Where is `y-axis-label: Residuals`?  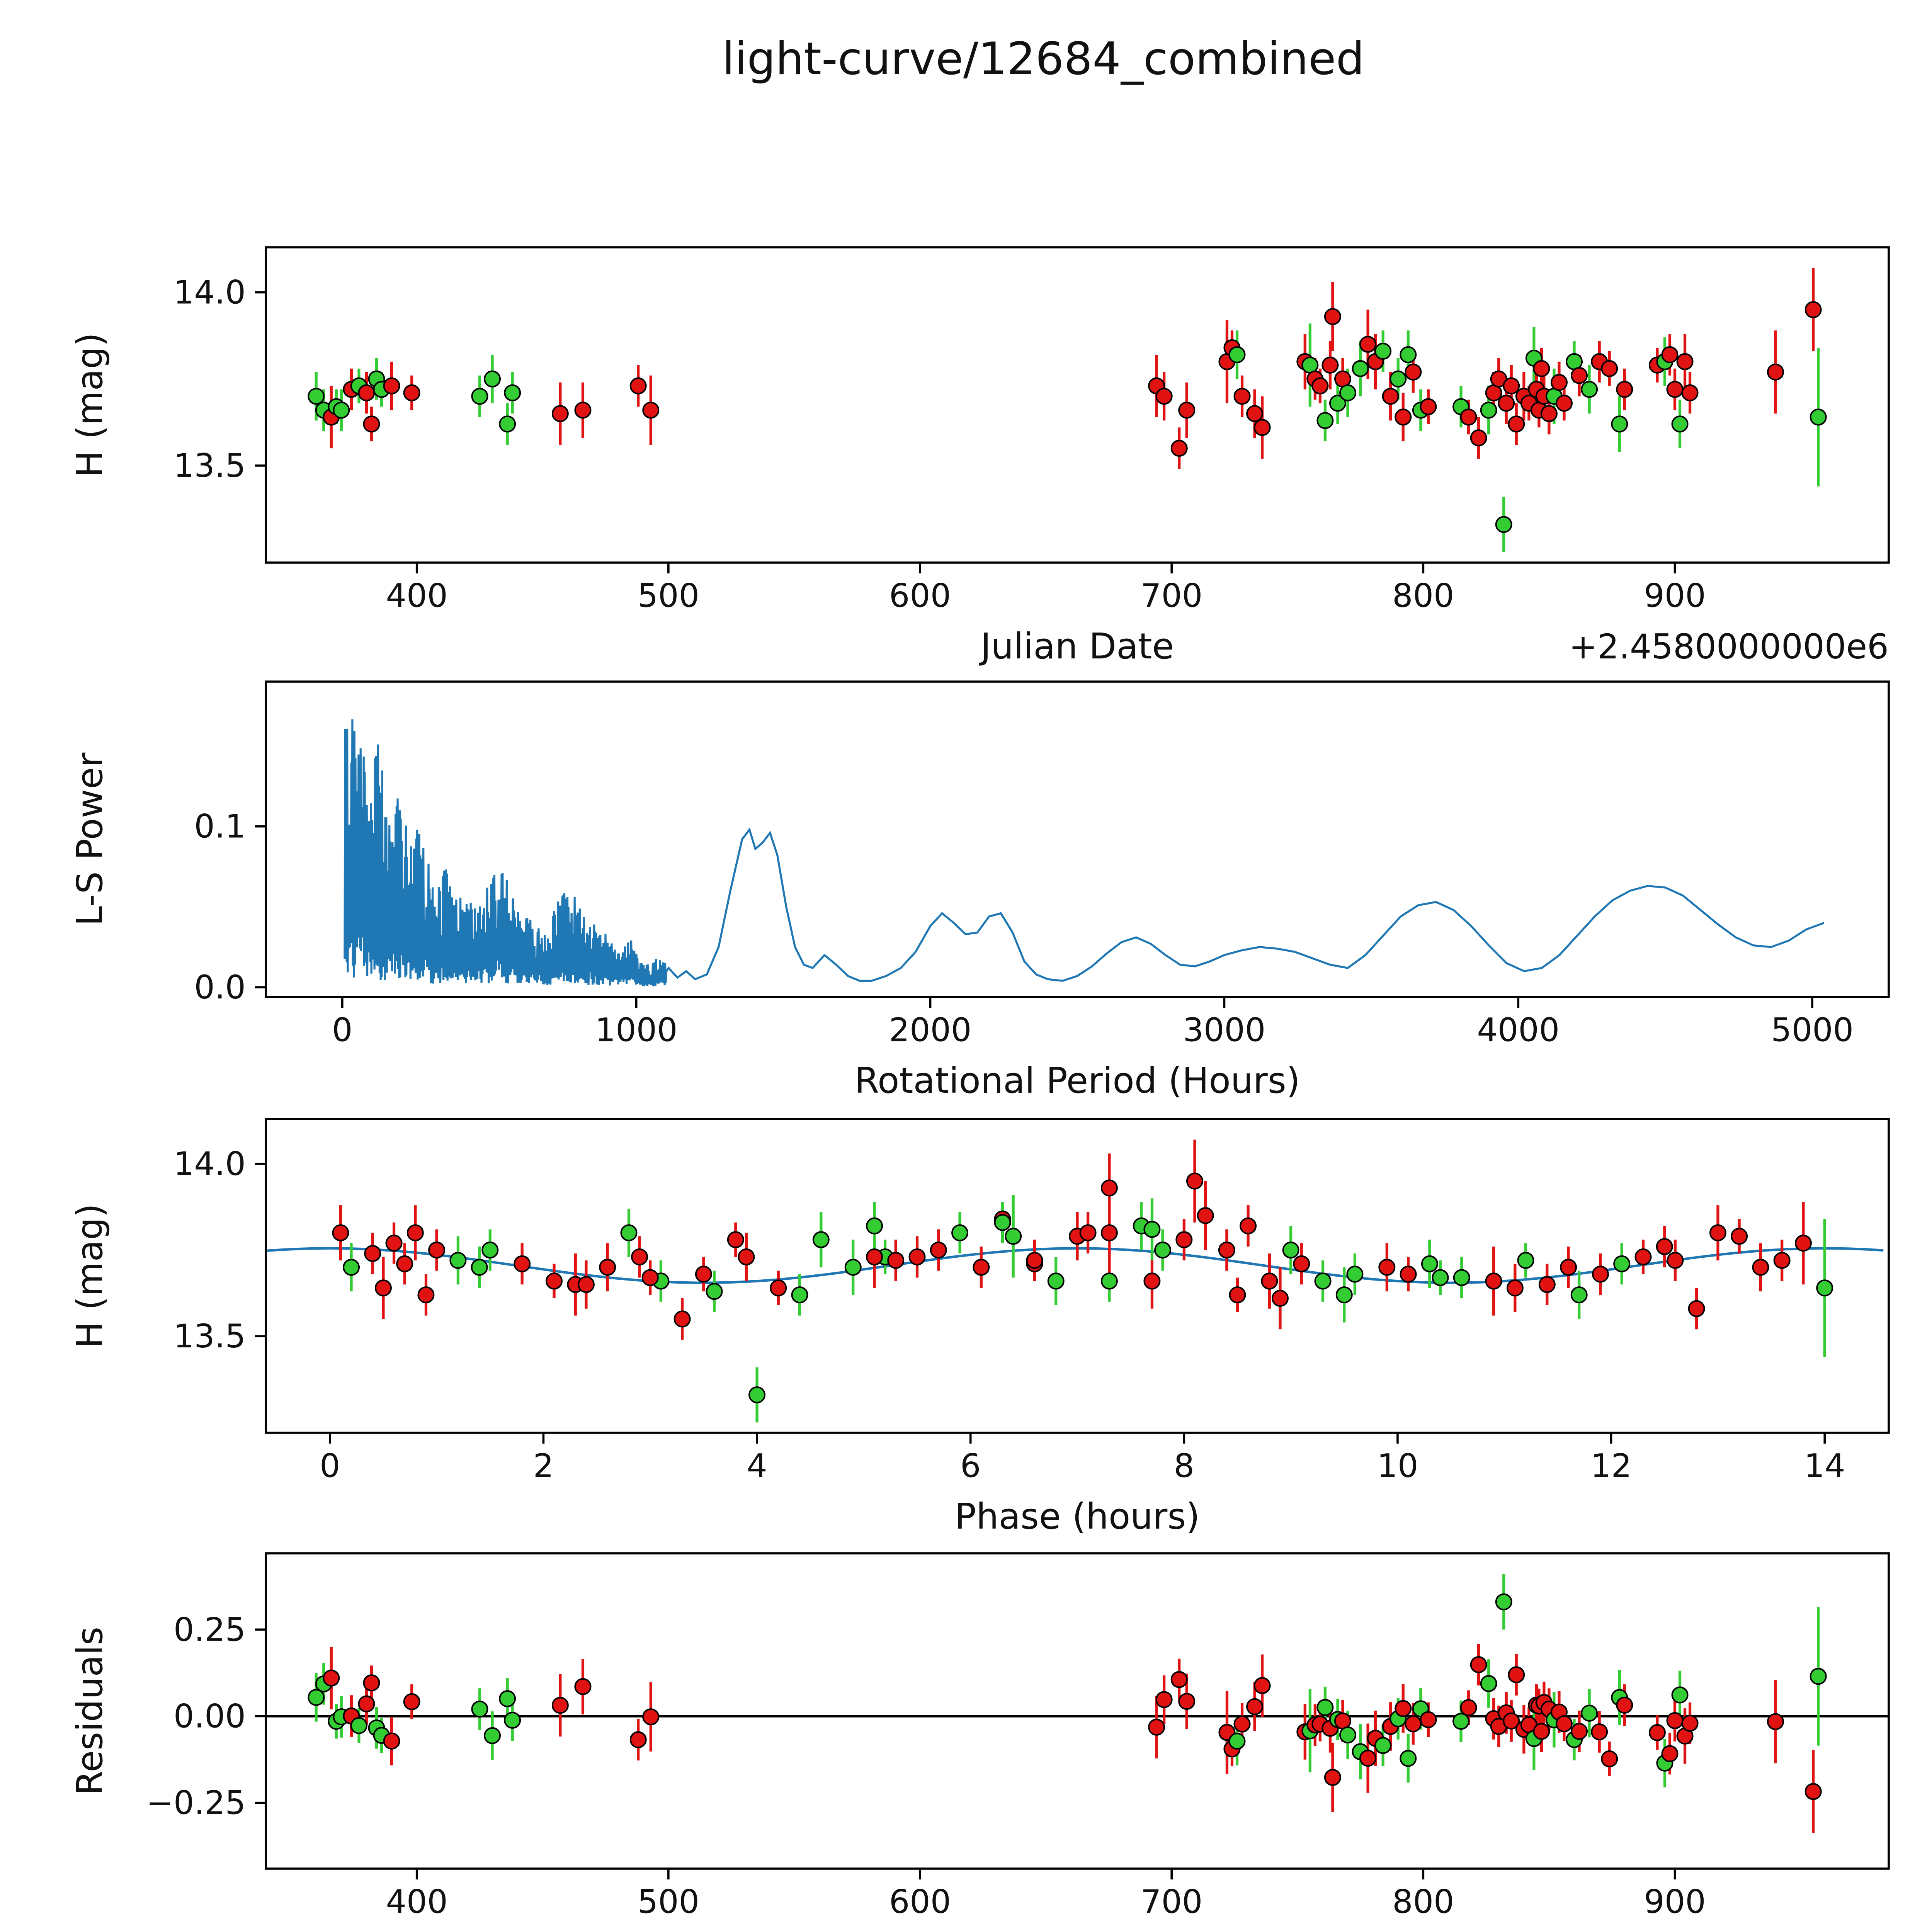
y-axis-label: Residuals is located at coordinates (90, 1711).